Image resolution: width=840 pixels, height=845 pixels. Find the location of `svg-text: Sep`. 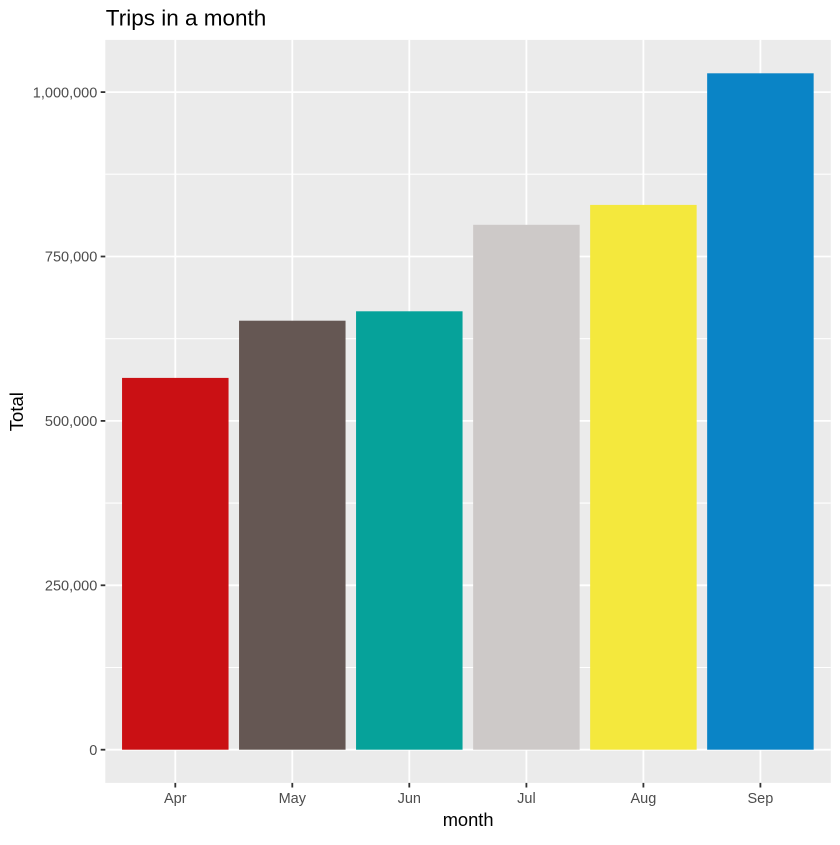

svg-text: Sep is located at coordinates (760, 799).